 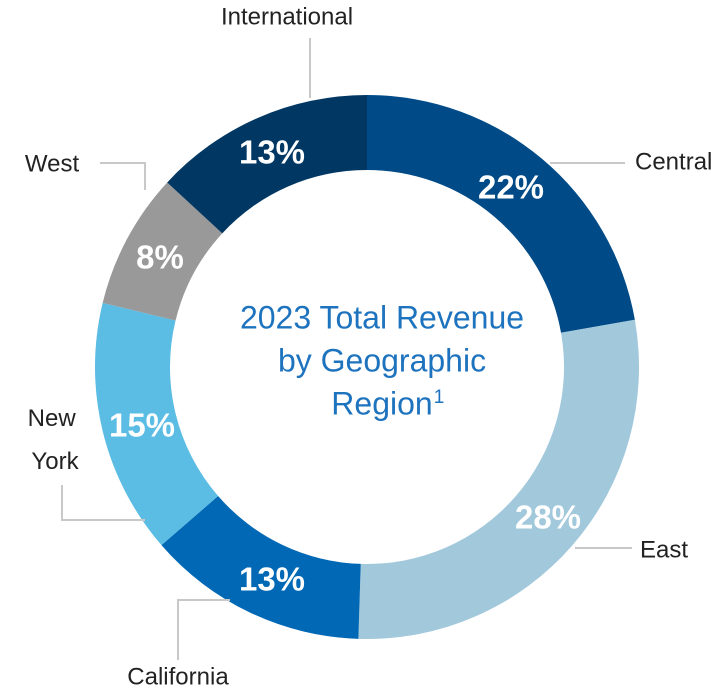 I want to click on category-label: East, so click(x=664, y=549).